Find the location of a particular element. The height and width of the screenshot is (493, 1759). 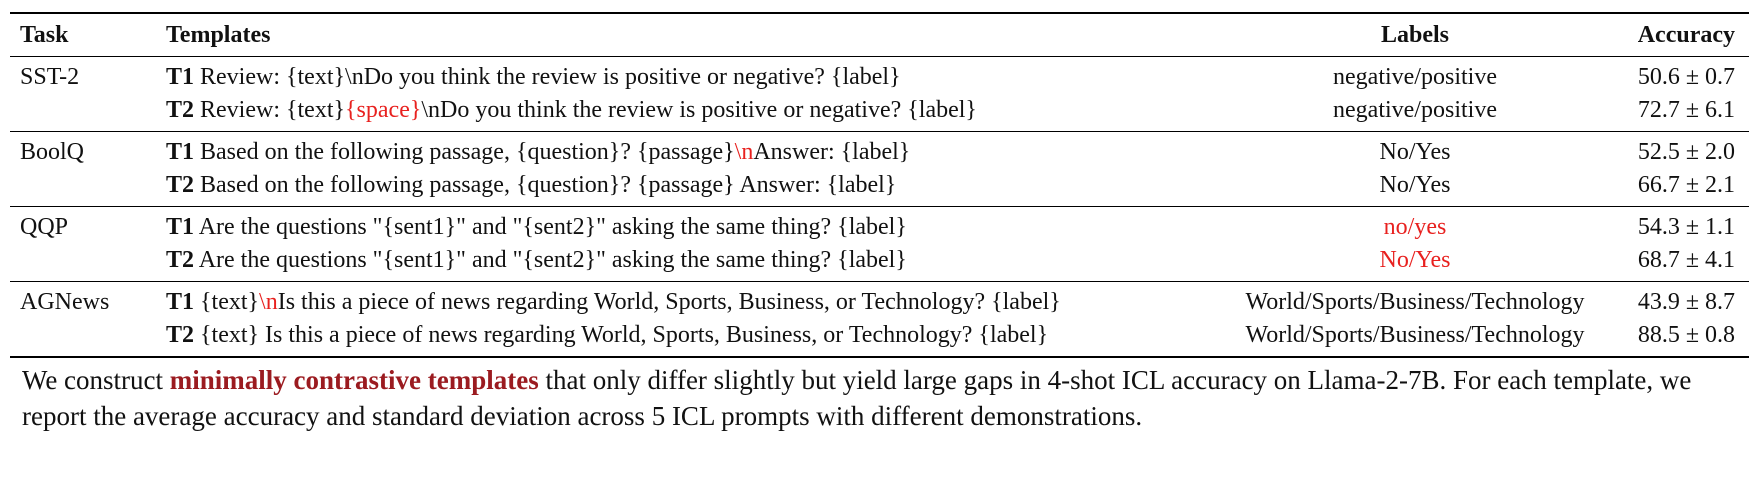

task-cell: AGNews is located at coordinates (65, 302).